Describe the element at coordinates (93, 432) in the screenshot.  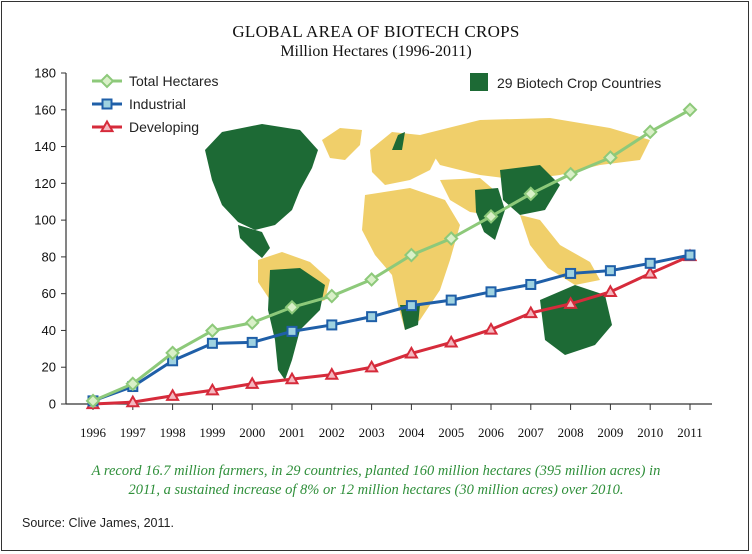
I see `x-tick-label: 1996` at that location.